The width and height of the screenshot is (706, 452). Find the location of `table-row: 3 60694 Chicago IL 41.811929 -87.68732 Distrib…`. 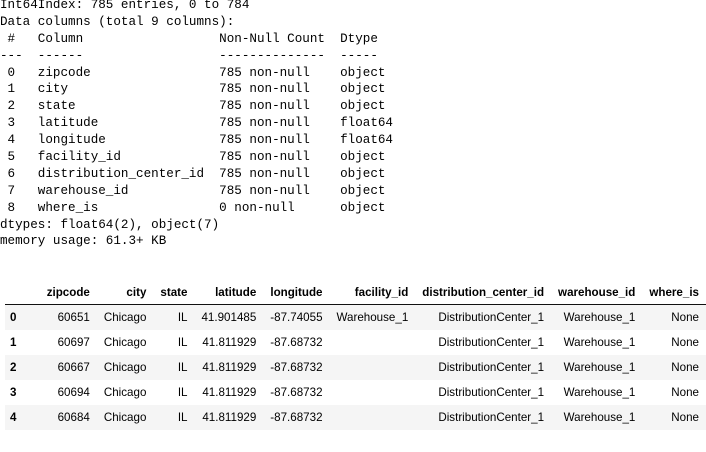

table-row: 3 60694 Chicago IL 41.811929 -87.68732 Distrib… is located at coordinates (355, 392).